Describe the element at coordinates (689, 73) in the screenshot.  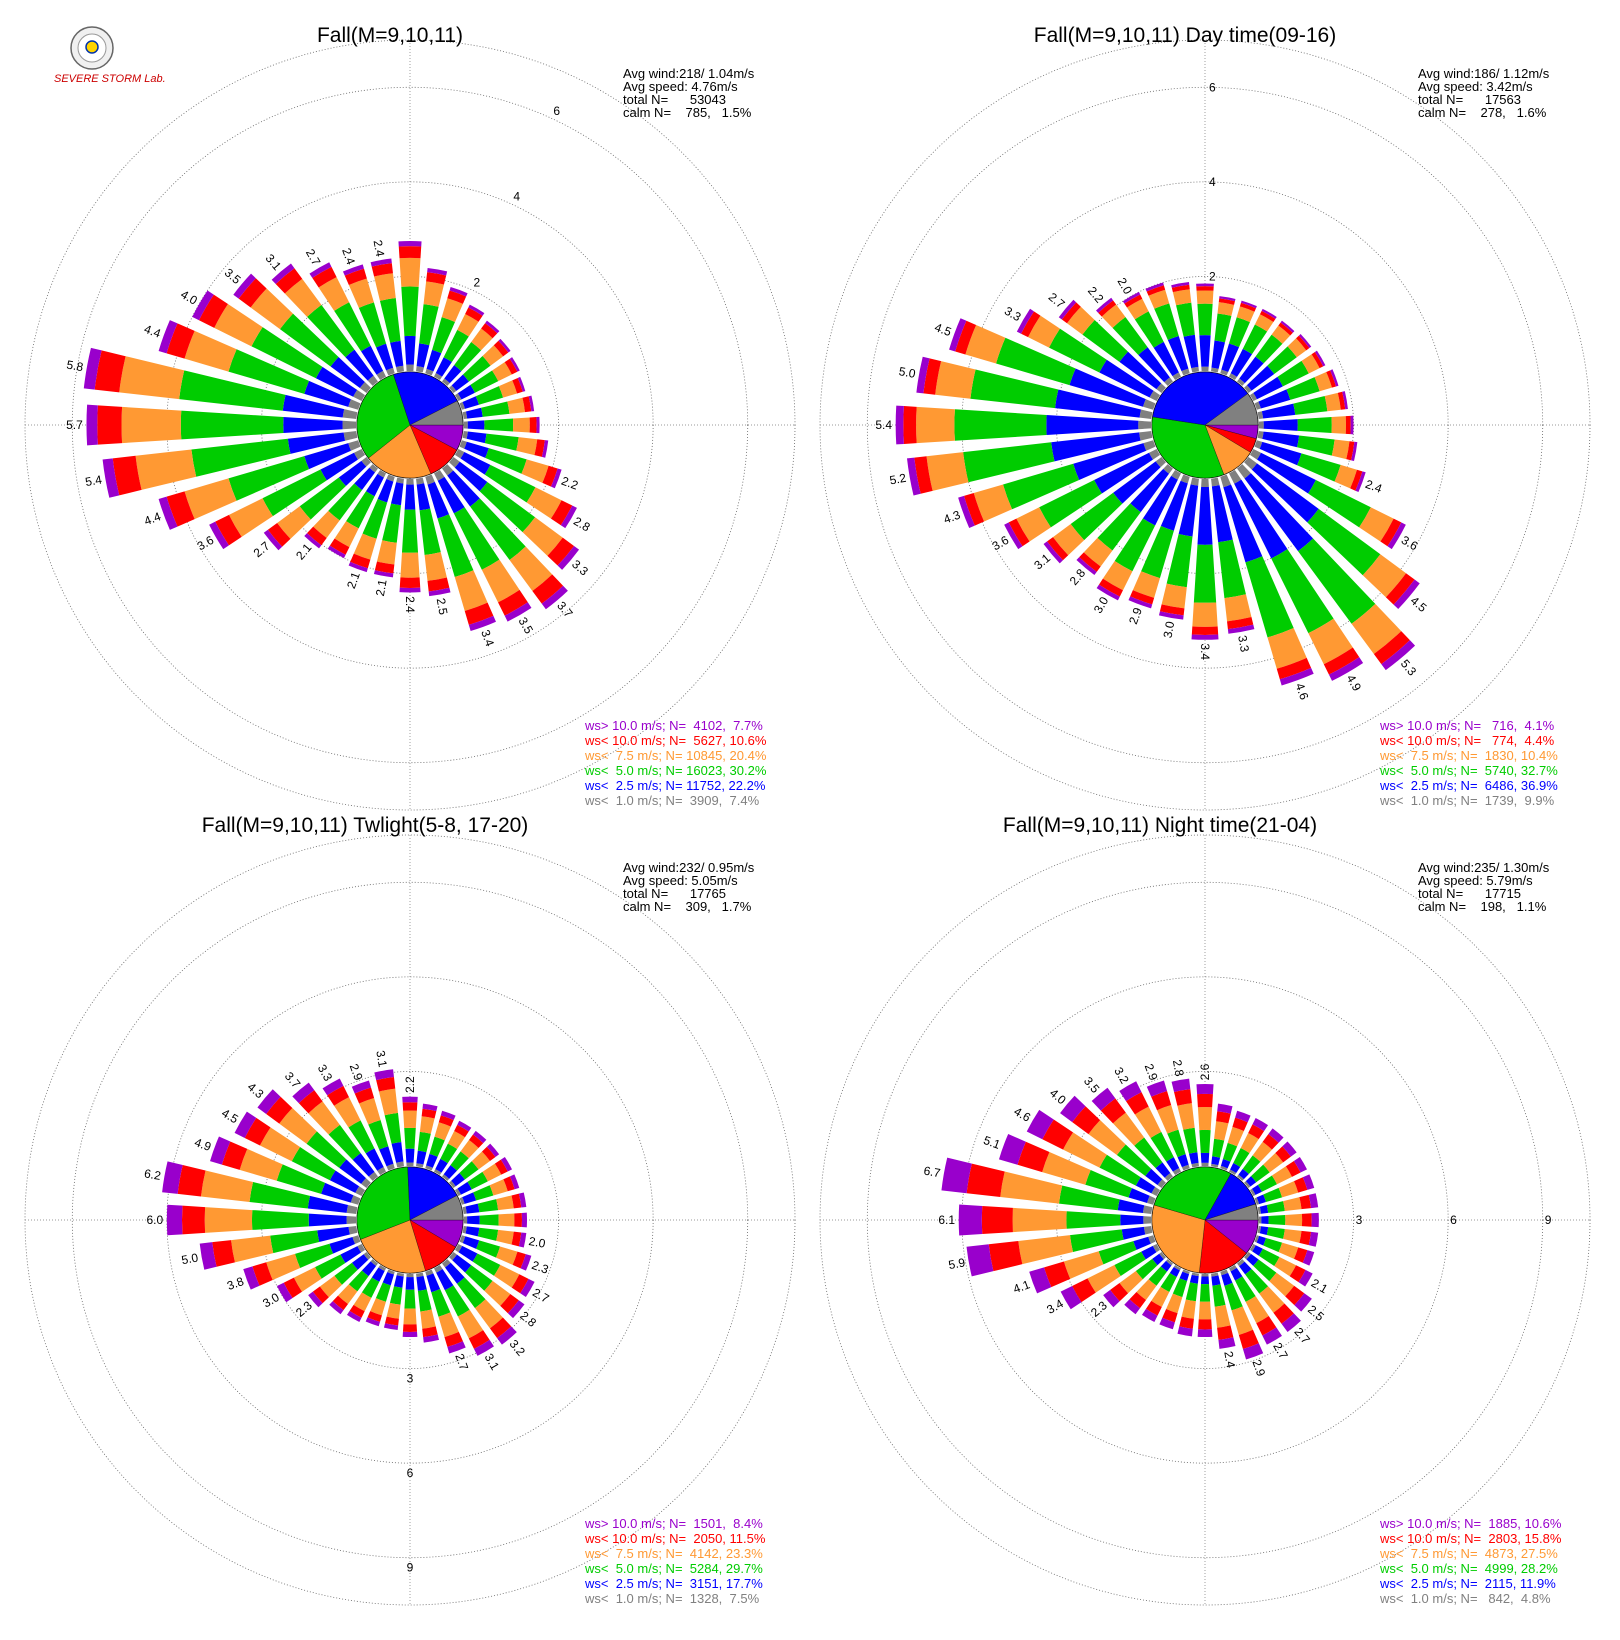
I see `stat-line: Avg wind:218/ 1.04m/s` at that location.